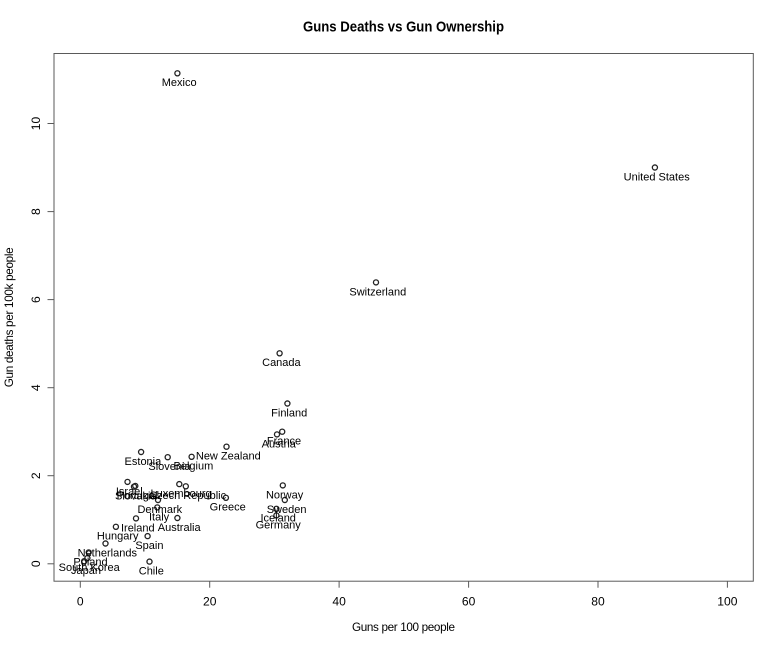 The image size is (780, 648). What do you see at coordinates (9, 317) in the screenshot?
I see `svg-text: Gun deaths per 100k people` at bounding box center [9, 317].